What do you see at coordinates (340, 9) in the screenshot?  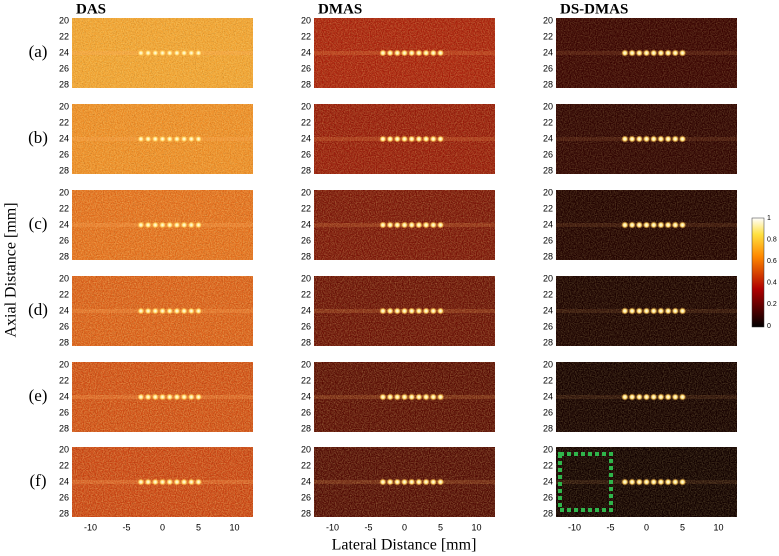 I see `column-title: DMAS` at bounding box center [340, 9].